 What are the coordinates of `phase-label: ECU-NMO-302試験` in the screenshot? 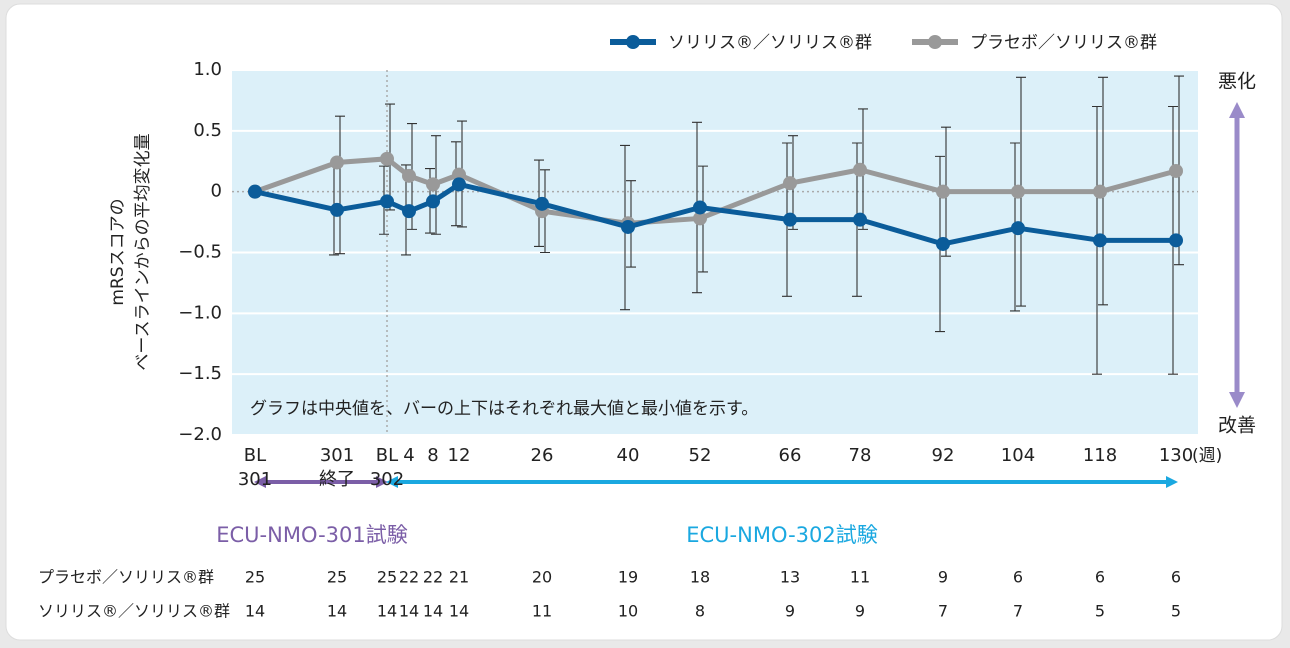 It's located at (781, 535).